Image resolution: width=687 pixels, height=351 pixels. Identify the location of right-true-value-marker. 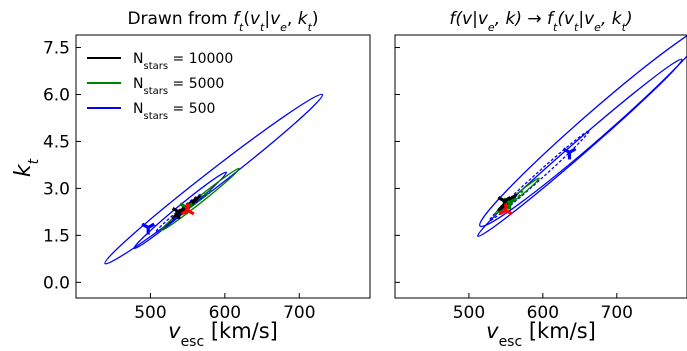
(505, 209).